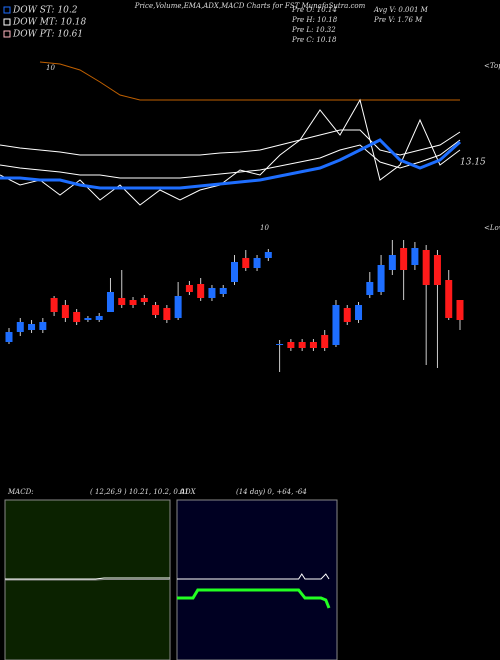  Describe the element at coordinates (314, 20) in the screenshot. I see `info-label: Pre H: 10.18` at that location.